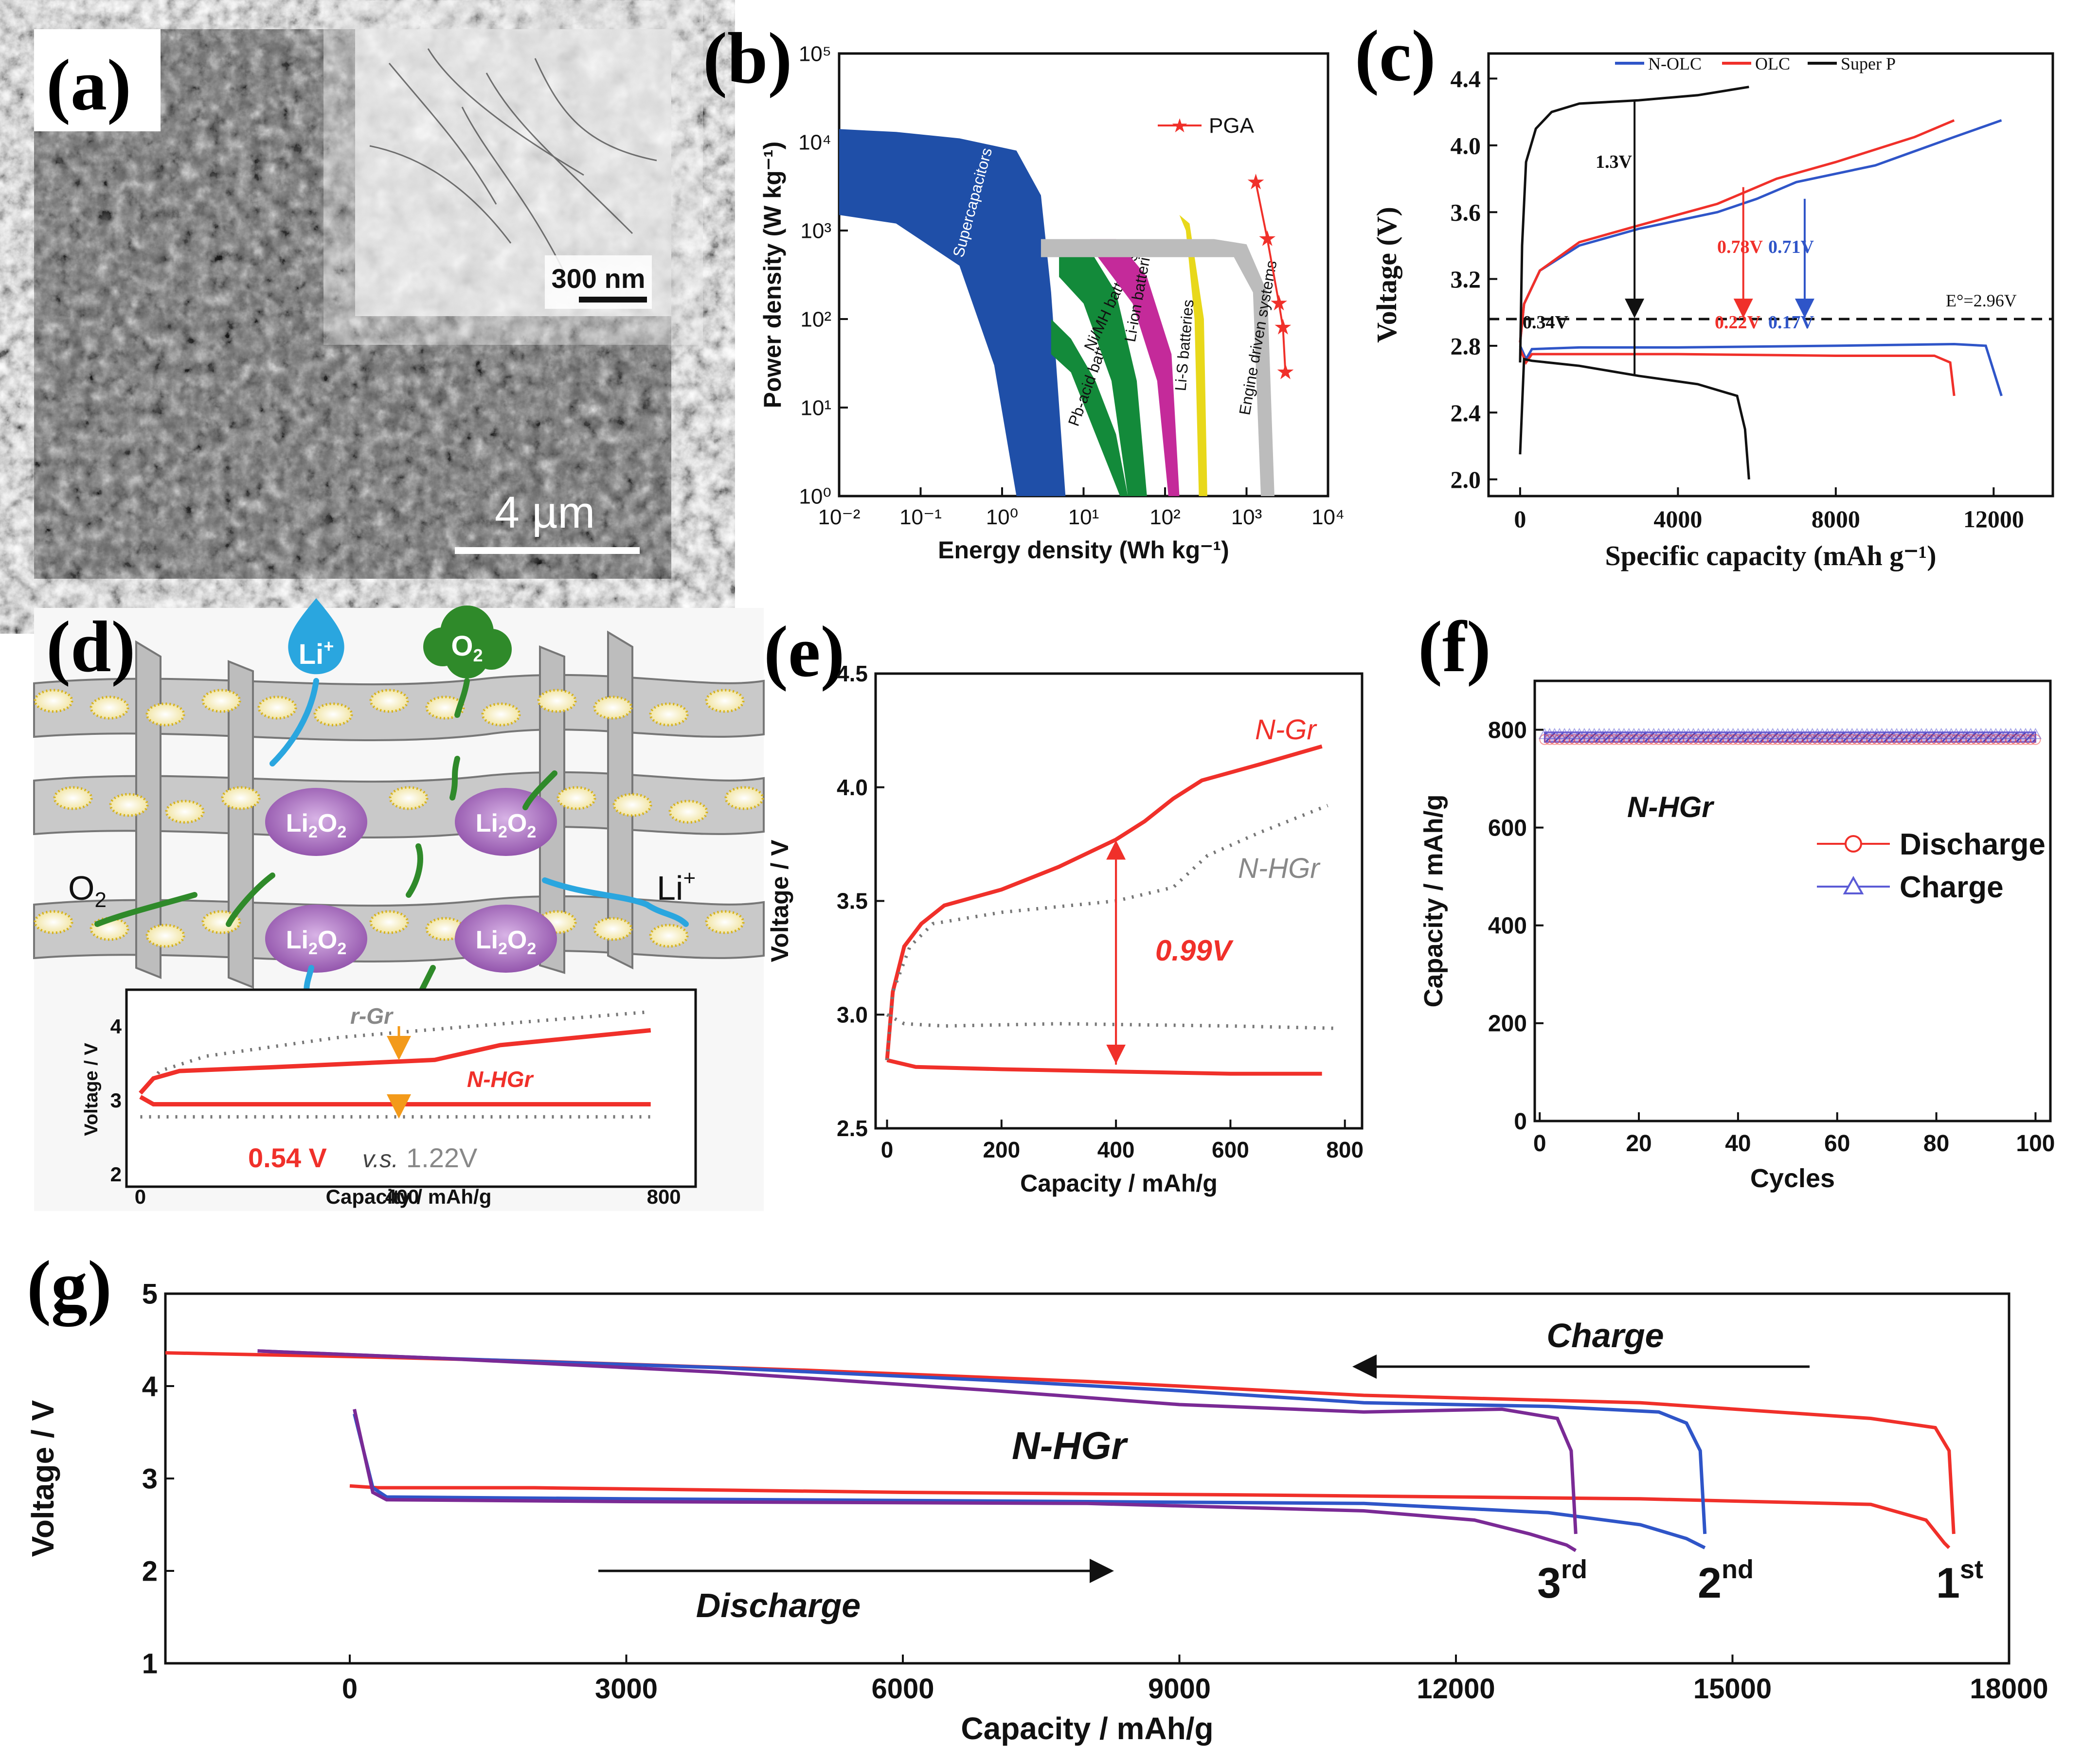 Image resolution: width=2100 pixels, height=1763 pixels. What do you see at coordinates (513, 160) in the screenshot?
I see `tem-nanosheets` at bounding box center [513, 160].